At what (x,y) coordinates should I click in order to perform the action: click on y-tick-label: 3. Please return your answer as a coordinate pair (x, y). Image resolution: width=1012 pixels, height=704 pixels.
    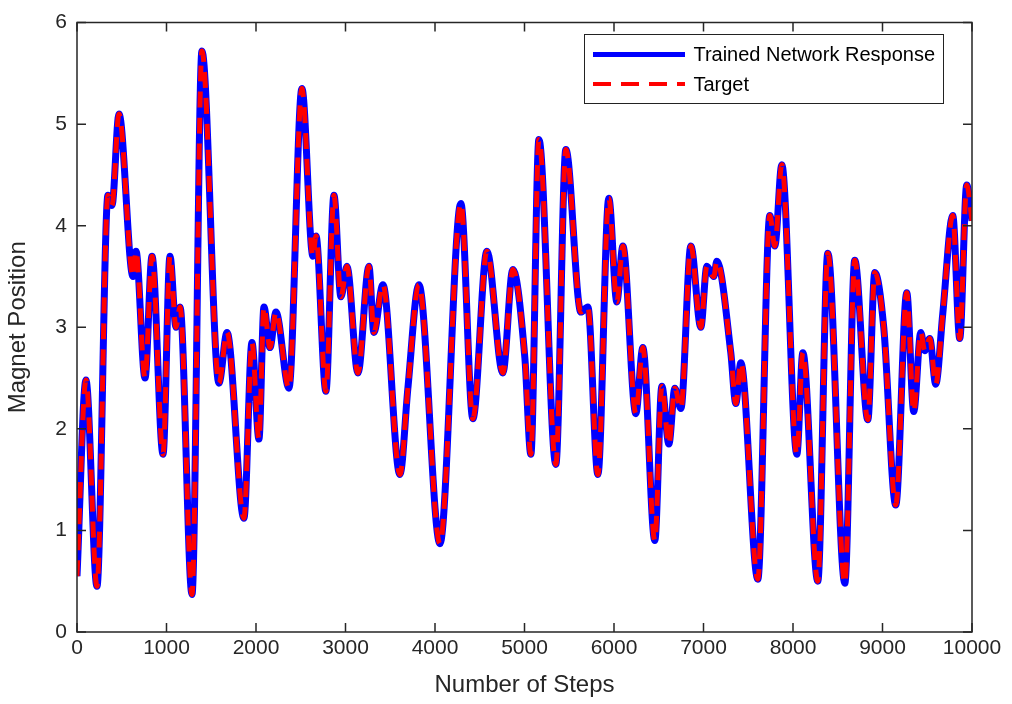
    Looking at the image, I should click on (61, 326).